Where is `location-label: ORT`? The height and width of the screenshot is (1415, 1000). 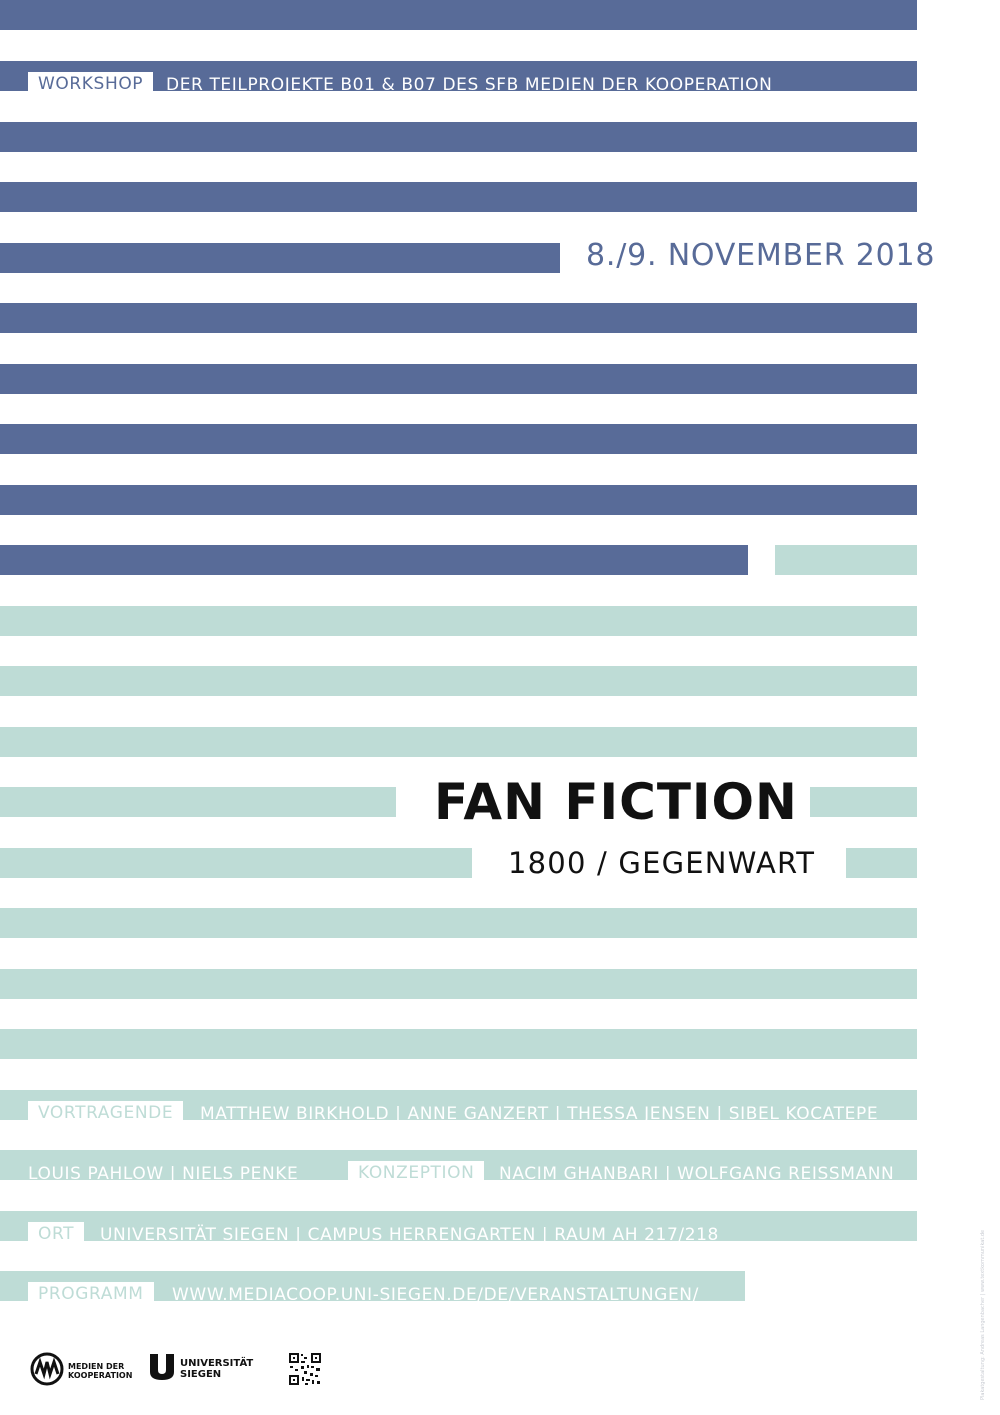
location-label: ORT is located at coordinates (56, 1233).